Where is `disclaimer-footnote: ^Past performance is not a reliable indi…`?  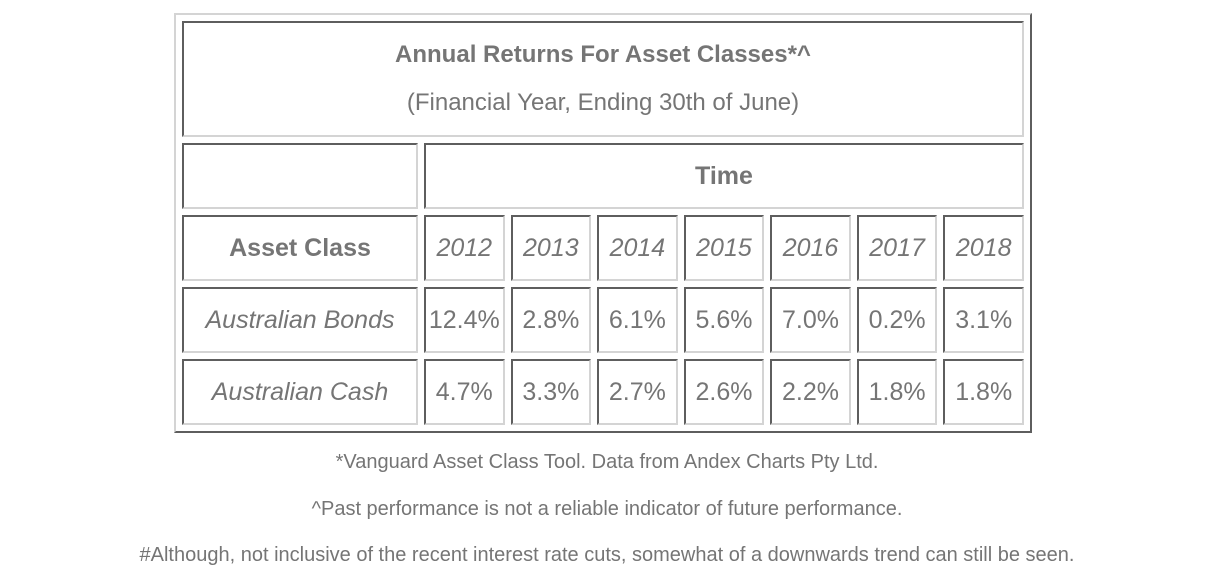 disclaimer-footnote: ^Past performance is not a reliable indi… is located at coordinates (607, 509).